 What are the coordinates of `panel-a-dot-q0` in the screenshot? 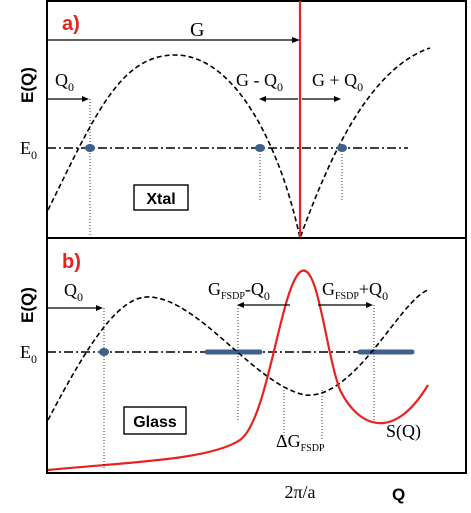 It's located at (90, 148).